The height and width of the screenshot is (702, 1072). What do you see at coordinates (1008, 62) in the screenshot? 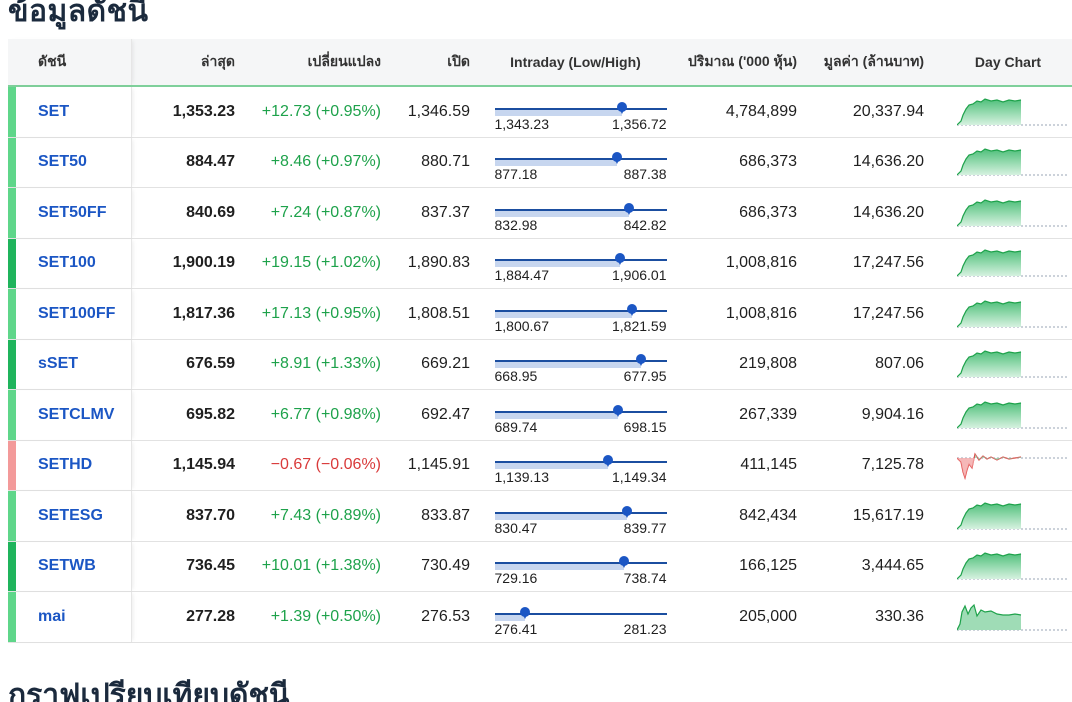
I see `header-day-chart: Day Chart` at bounding box center [1008, 62].